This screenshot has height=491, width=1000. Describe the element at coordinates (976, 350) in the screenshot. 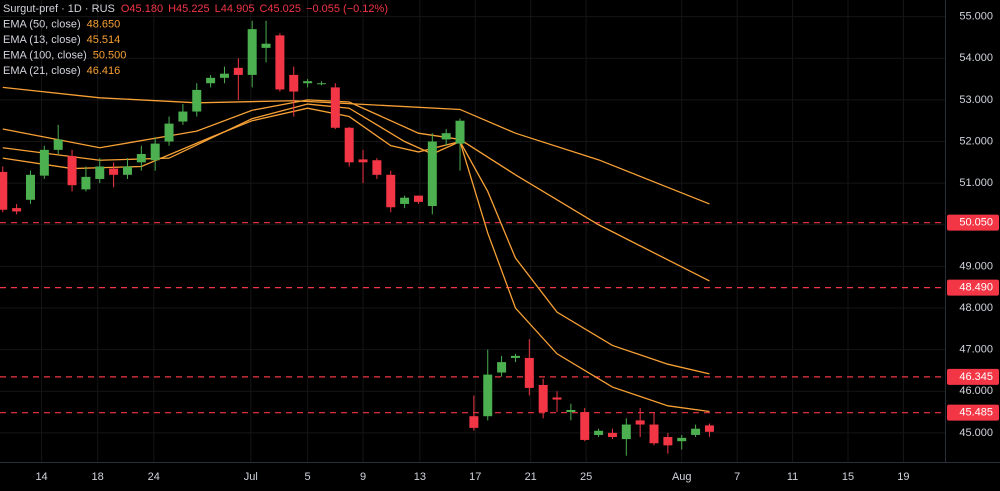

I see `y-tick-label: 47.000` at that location.